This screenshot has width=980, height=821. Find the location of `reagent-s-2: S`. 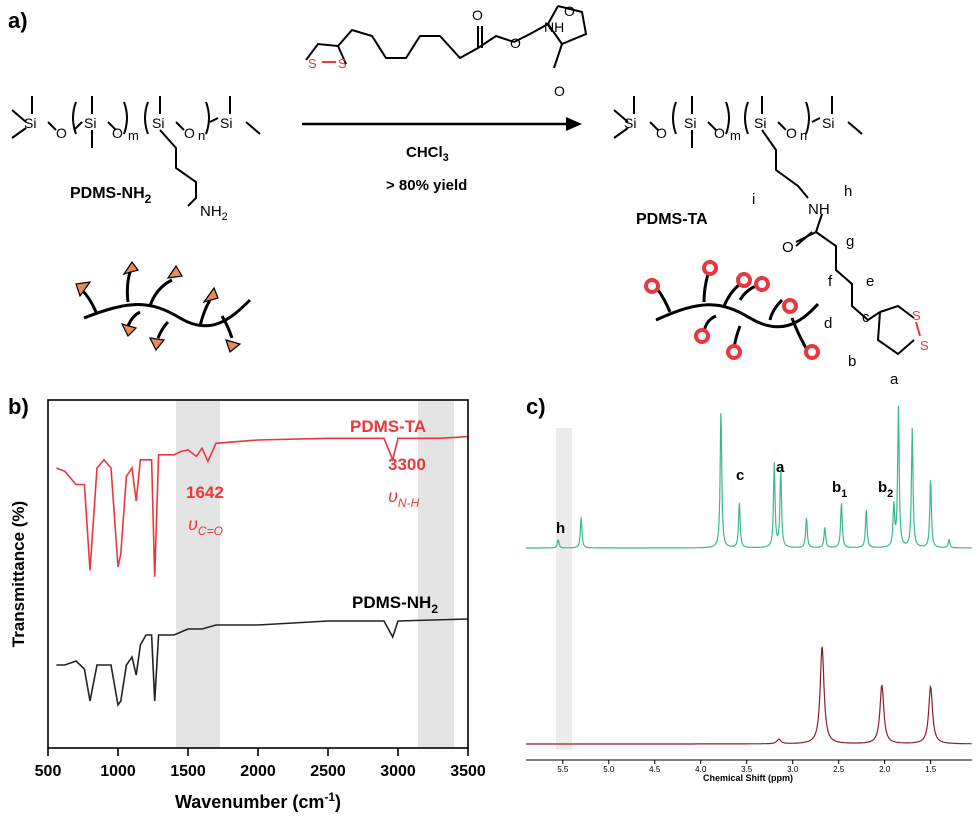

reagent-s-2: S is located at coordinates (342, 63).